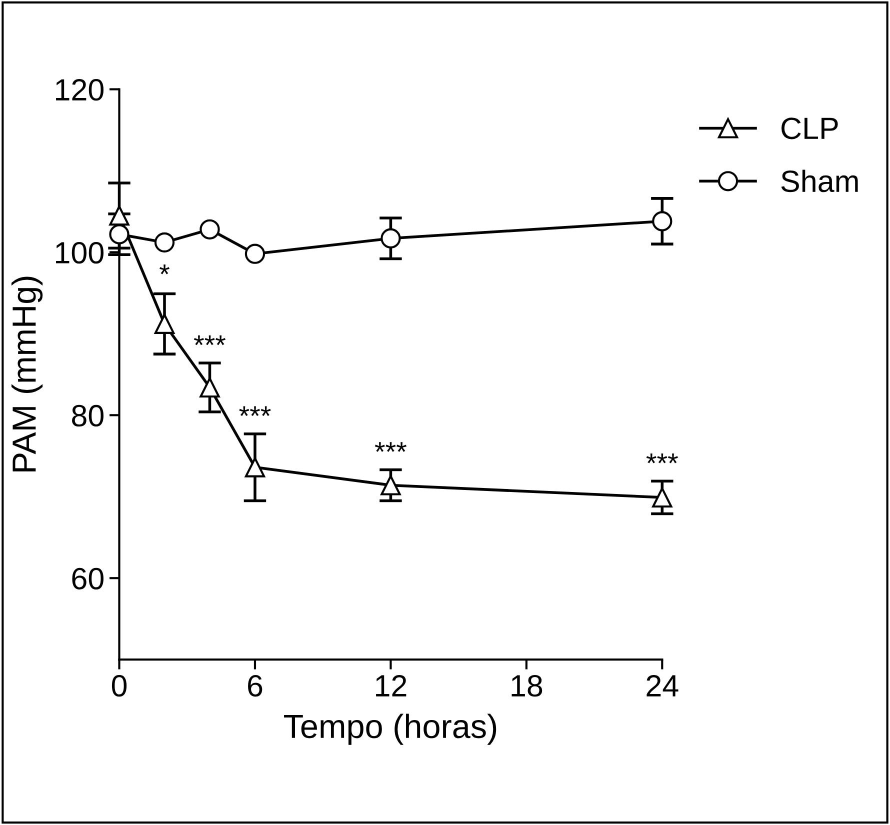 This screenshot has height=825, width=890. What do you see at coordinates (80, 90) in the screenshot?
I see `y-tick-label: 120` at bounding box center [80, 90].